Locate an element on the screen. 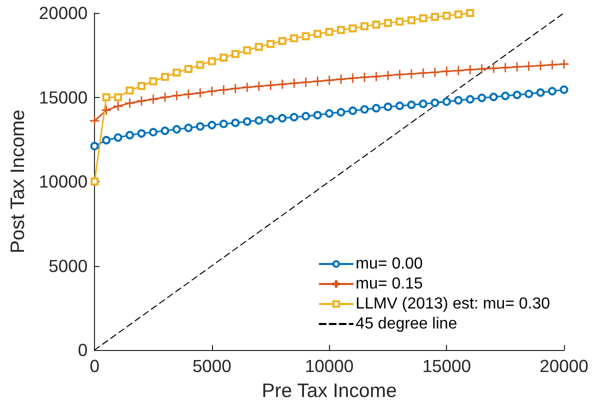 The width and height of the screenshot is (597, 409). legend-label: mu= 0.00 is located at coordinates (389, 264).